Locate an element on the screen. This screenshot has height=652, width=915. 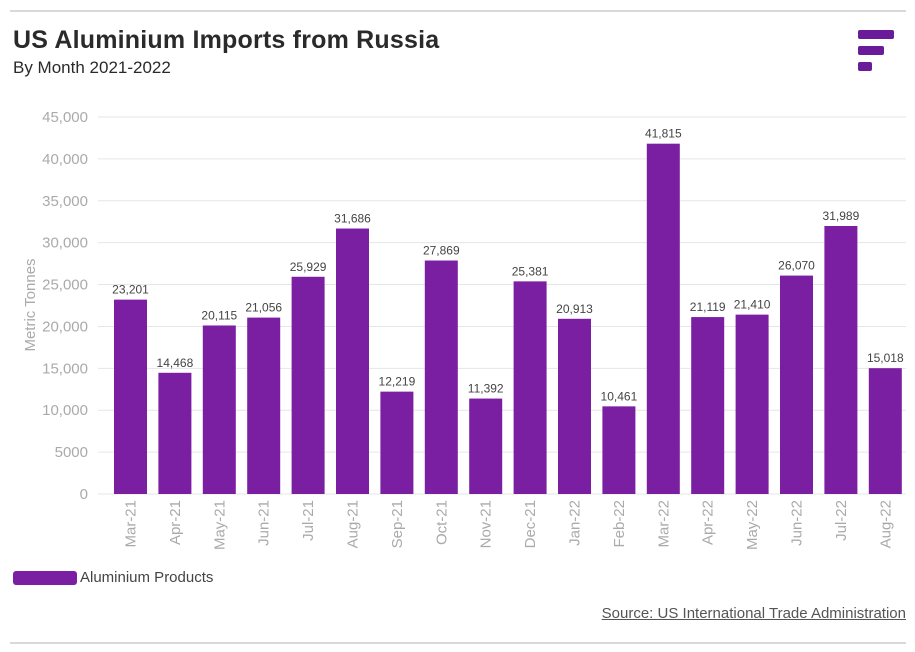
legend-label: Aluminium Products is located at coordinates (147, 577).